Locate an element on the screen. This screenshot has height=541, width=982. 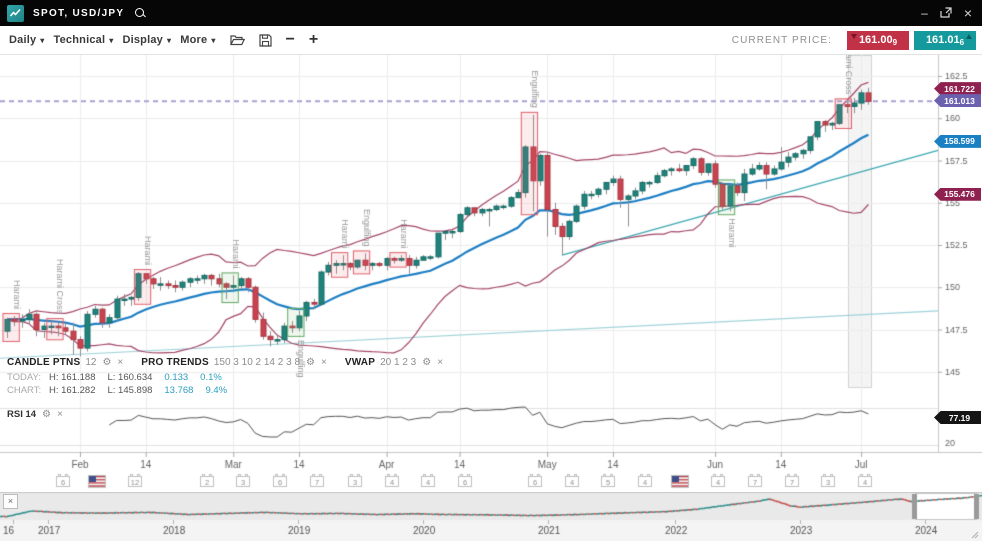
rsi-legend: RSI 14 ⚙ × is located at coordinates (35, 414).